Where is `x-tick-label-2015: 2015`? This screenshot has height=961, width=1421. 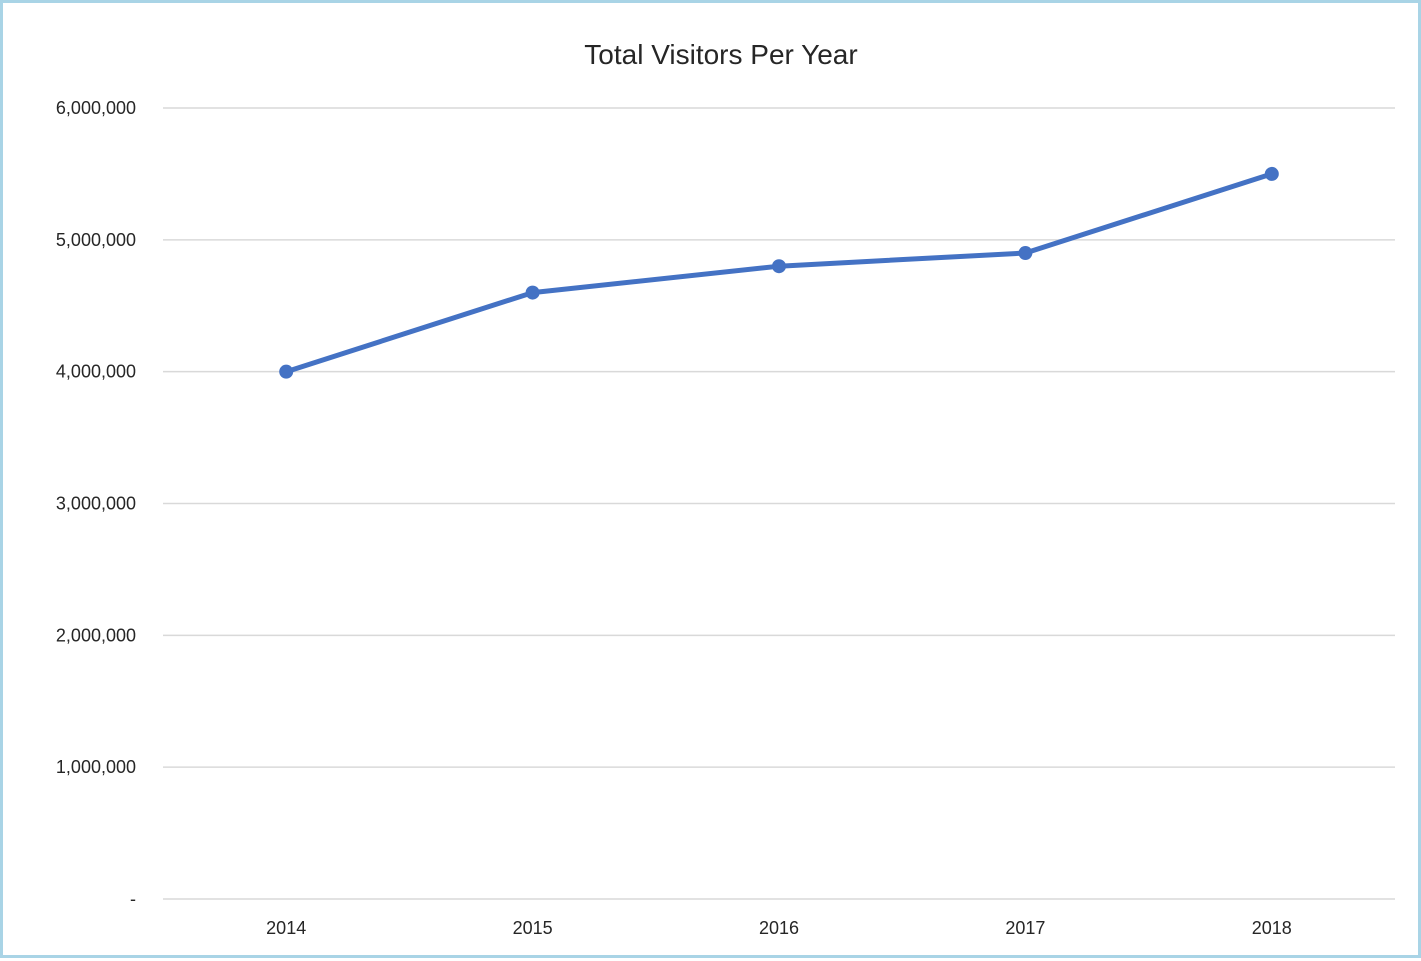
x-tick-label-2015: 2015 is located at coordinates (533, 928).